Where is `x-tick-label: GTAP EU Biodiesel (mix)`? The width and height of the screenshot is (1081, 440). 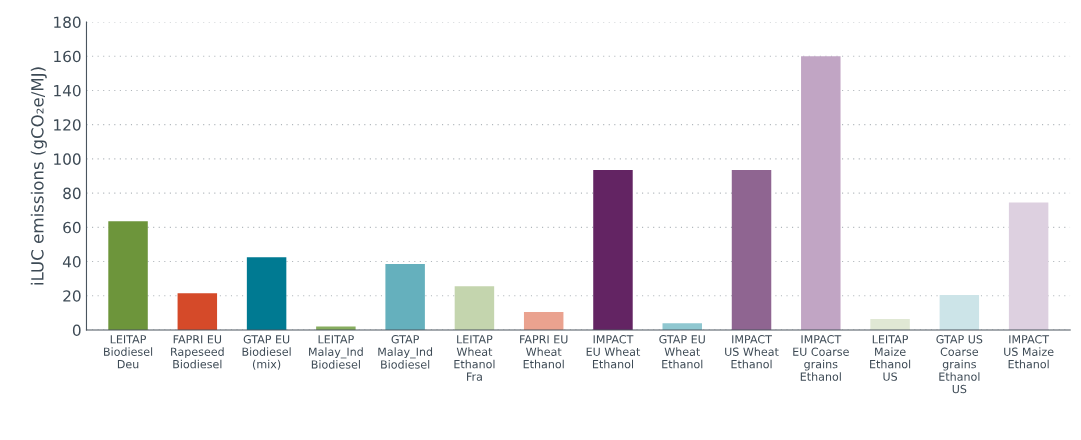
x-tick-label: GTAP EU Biodiesel (mix) is located at coordinates (266, 352).